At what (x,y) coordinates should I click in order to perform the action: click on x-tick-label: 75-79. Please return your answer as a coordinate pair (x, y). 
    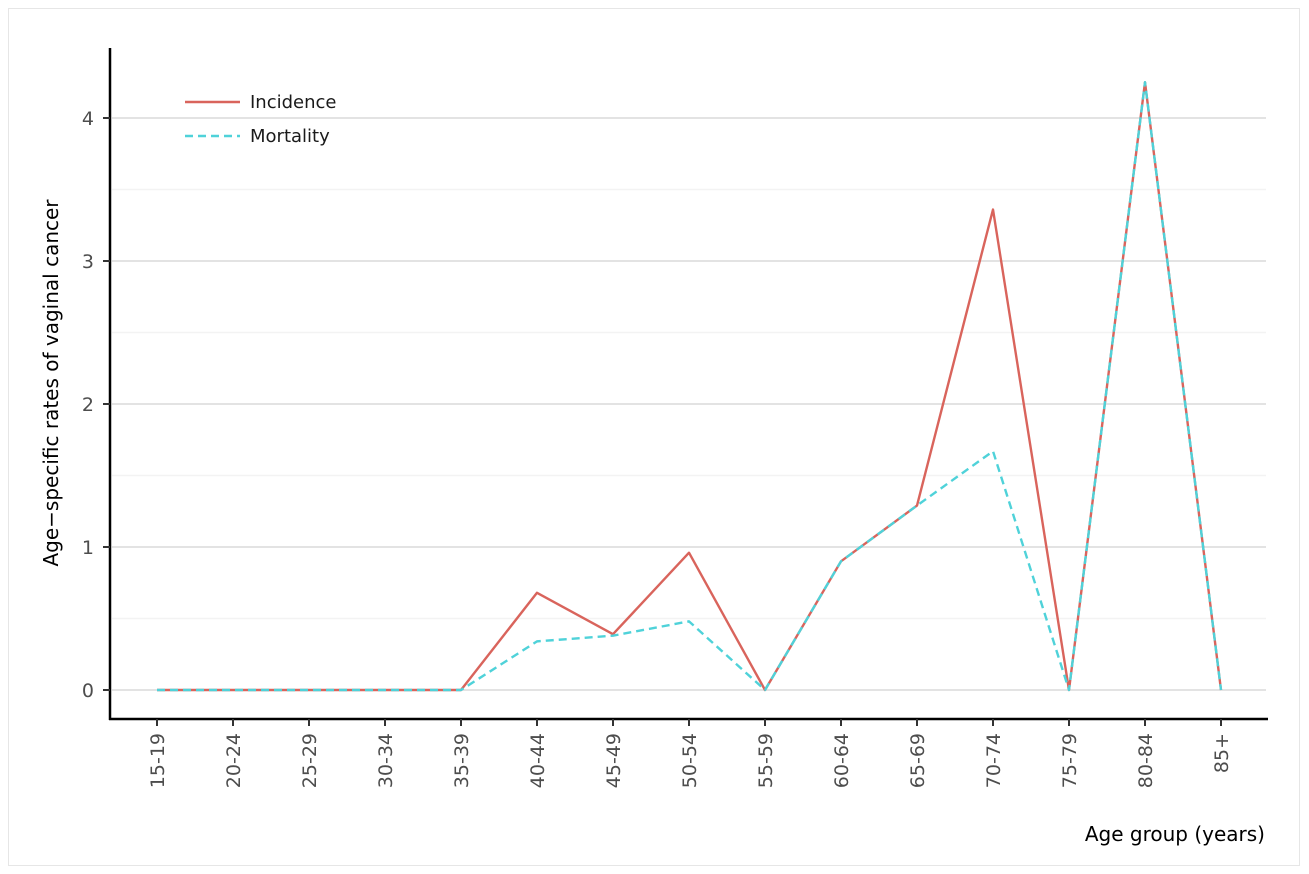
    Looking at the image, I should click on (1070, 760).